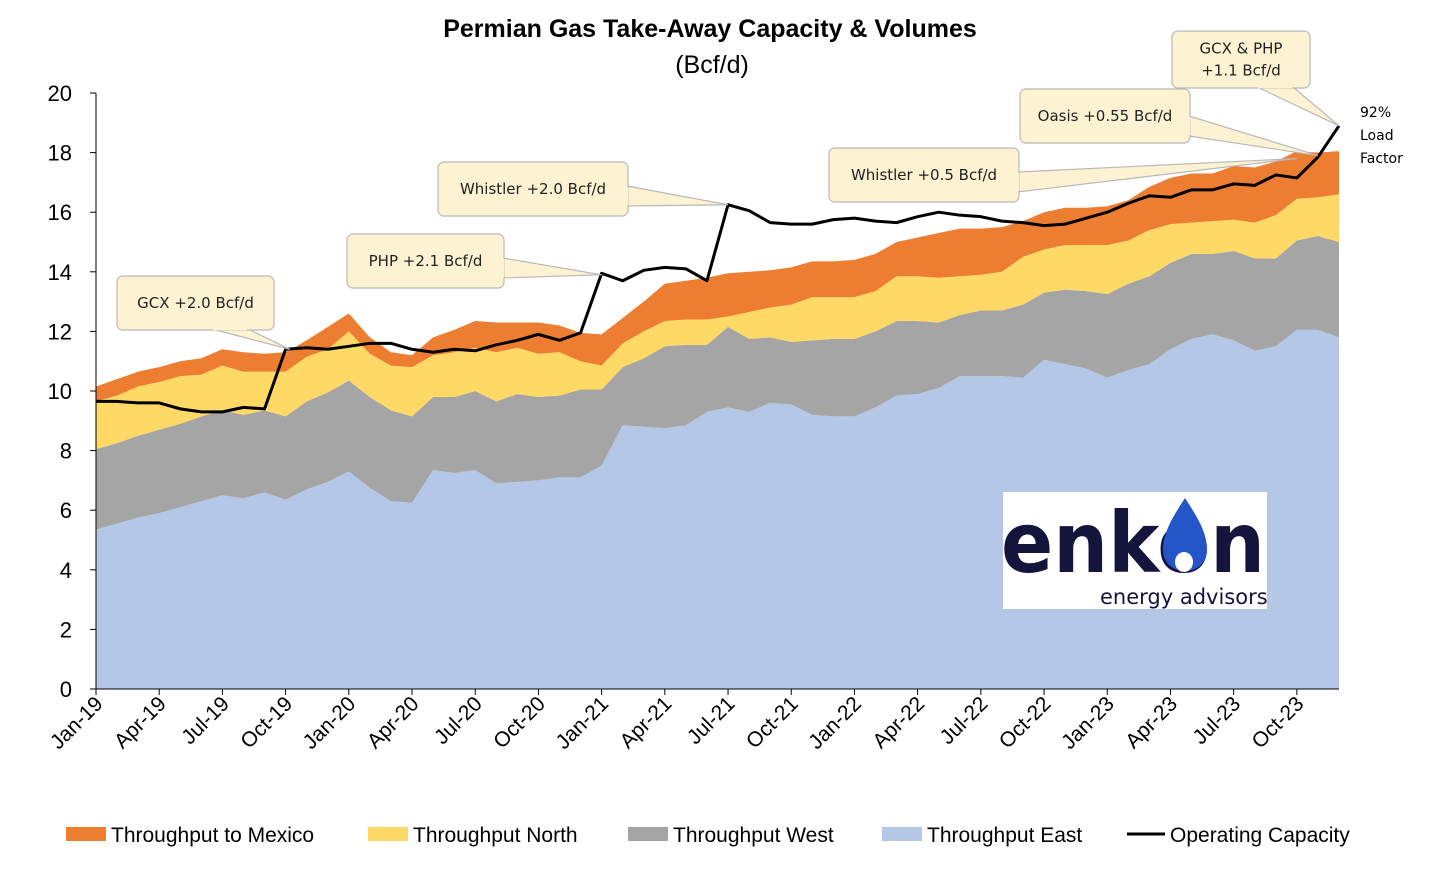  Describe the element at coordinates (1004, 835) in the screenshot. I see `legend-label: Throughput East` at that location.